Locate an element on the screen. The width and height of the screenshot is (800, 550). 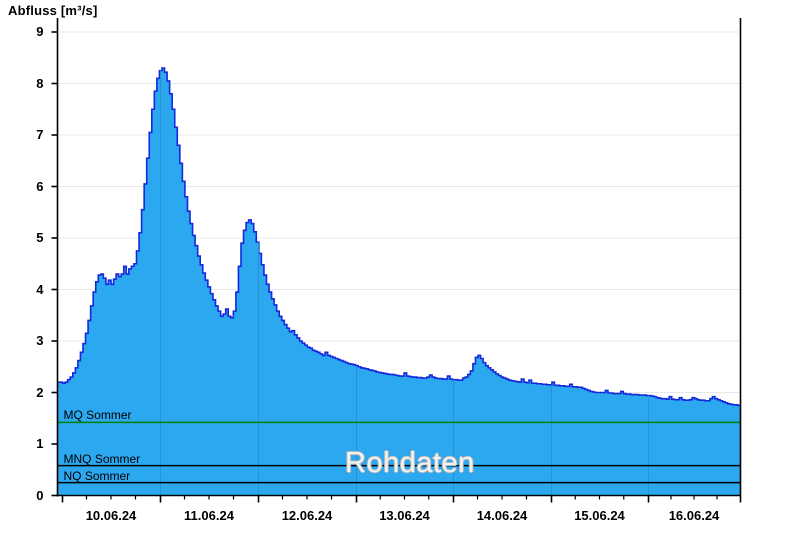
y-tick-label-3: 3 is located at coordinates (40, 340).